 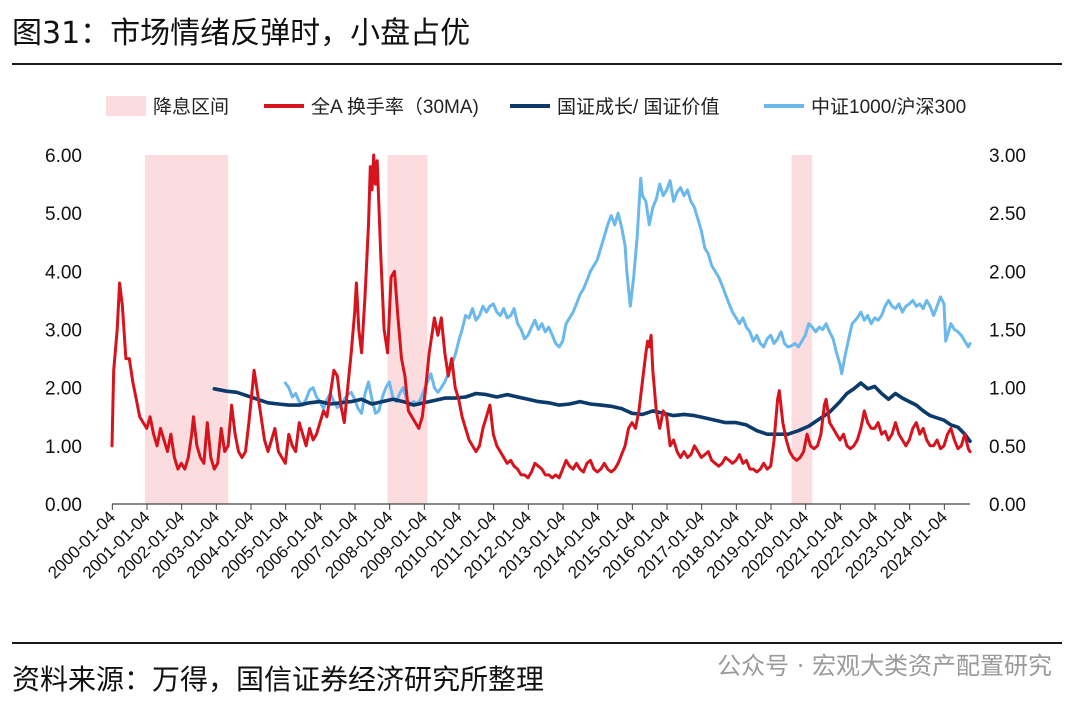 What do you see at coordinates (241, 33) in the screenshot?
I see `figure-title: 图31：市场情绪反弹时，小盘占优` at bounding box center [241, 33].